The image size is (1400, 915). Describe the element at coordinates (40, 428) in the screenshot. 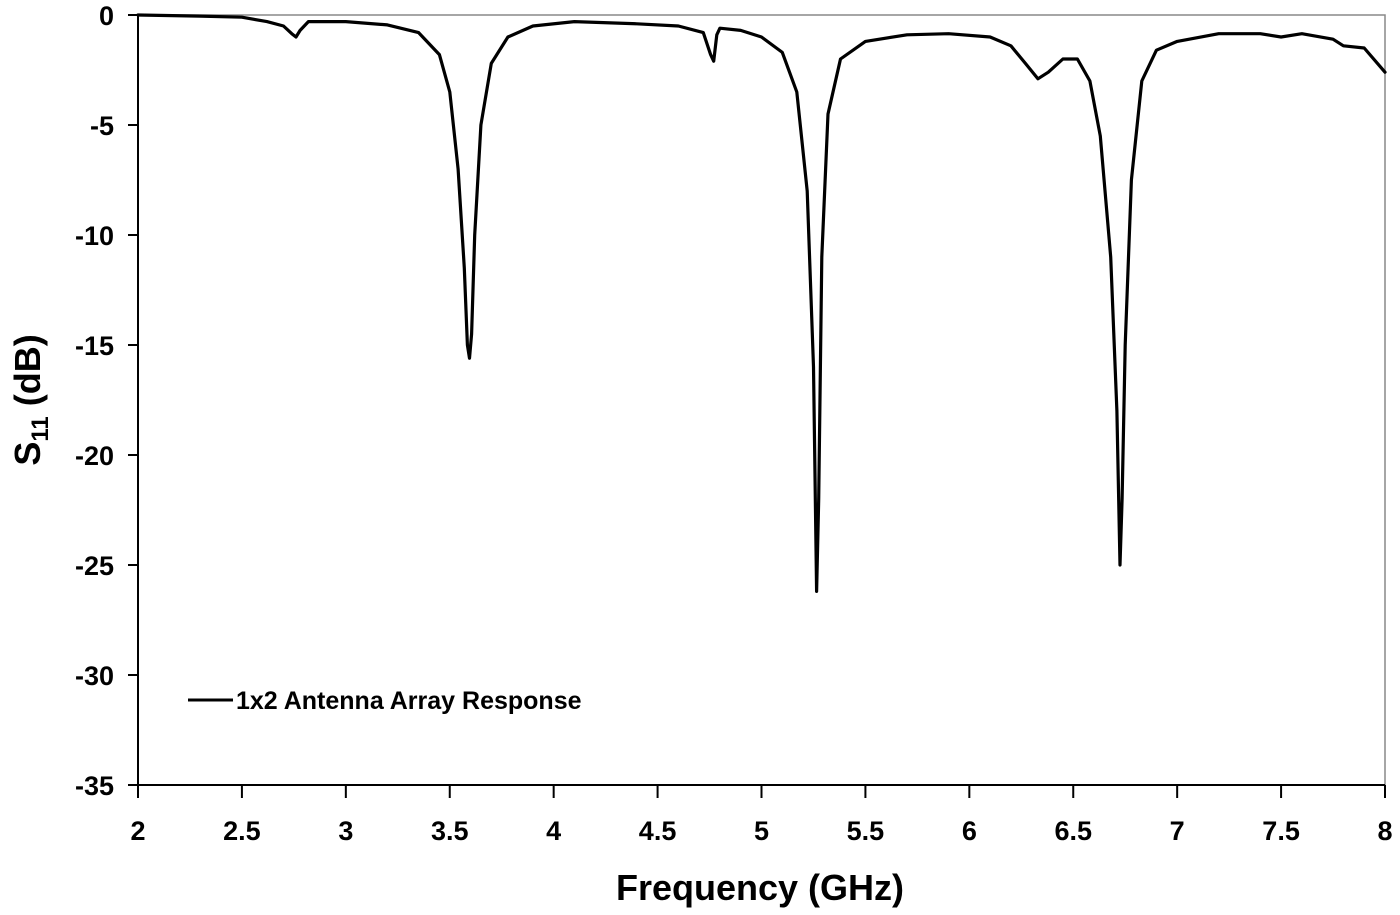

I see `y-axis-title-subscript: 11` at that location.